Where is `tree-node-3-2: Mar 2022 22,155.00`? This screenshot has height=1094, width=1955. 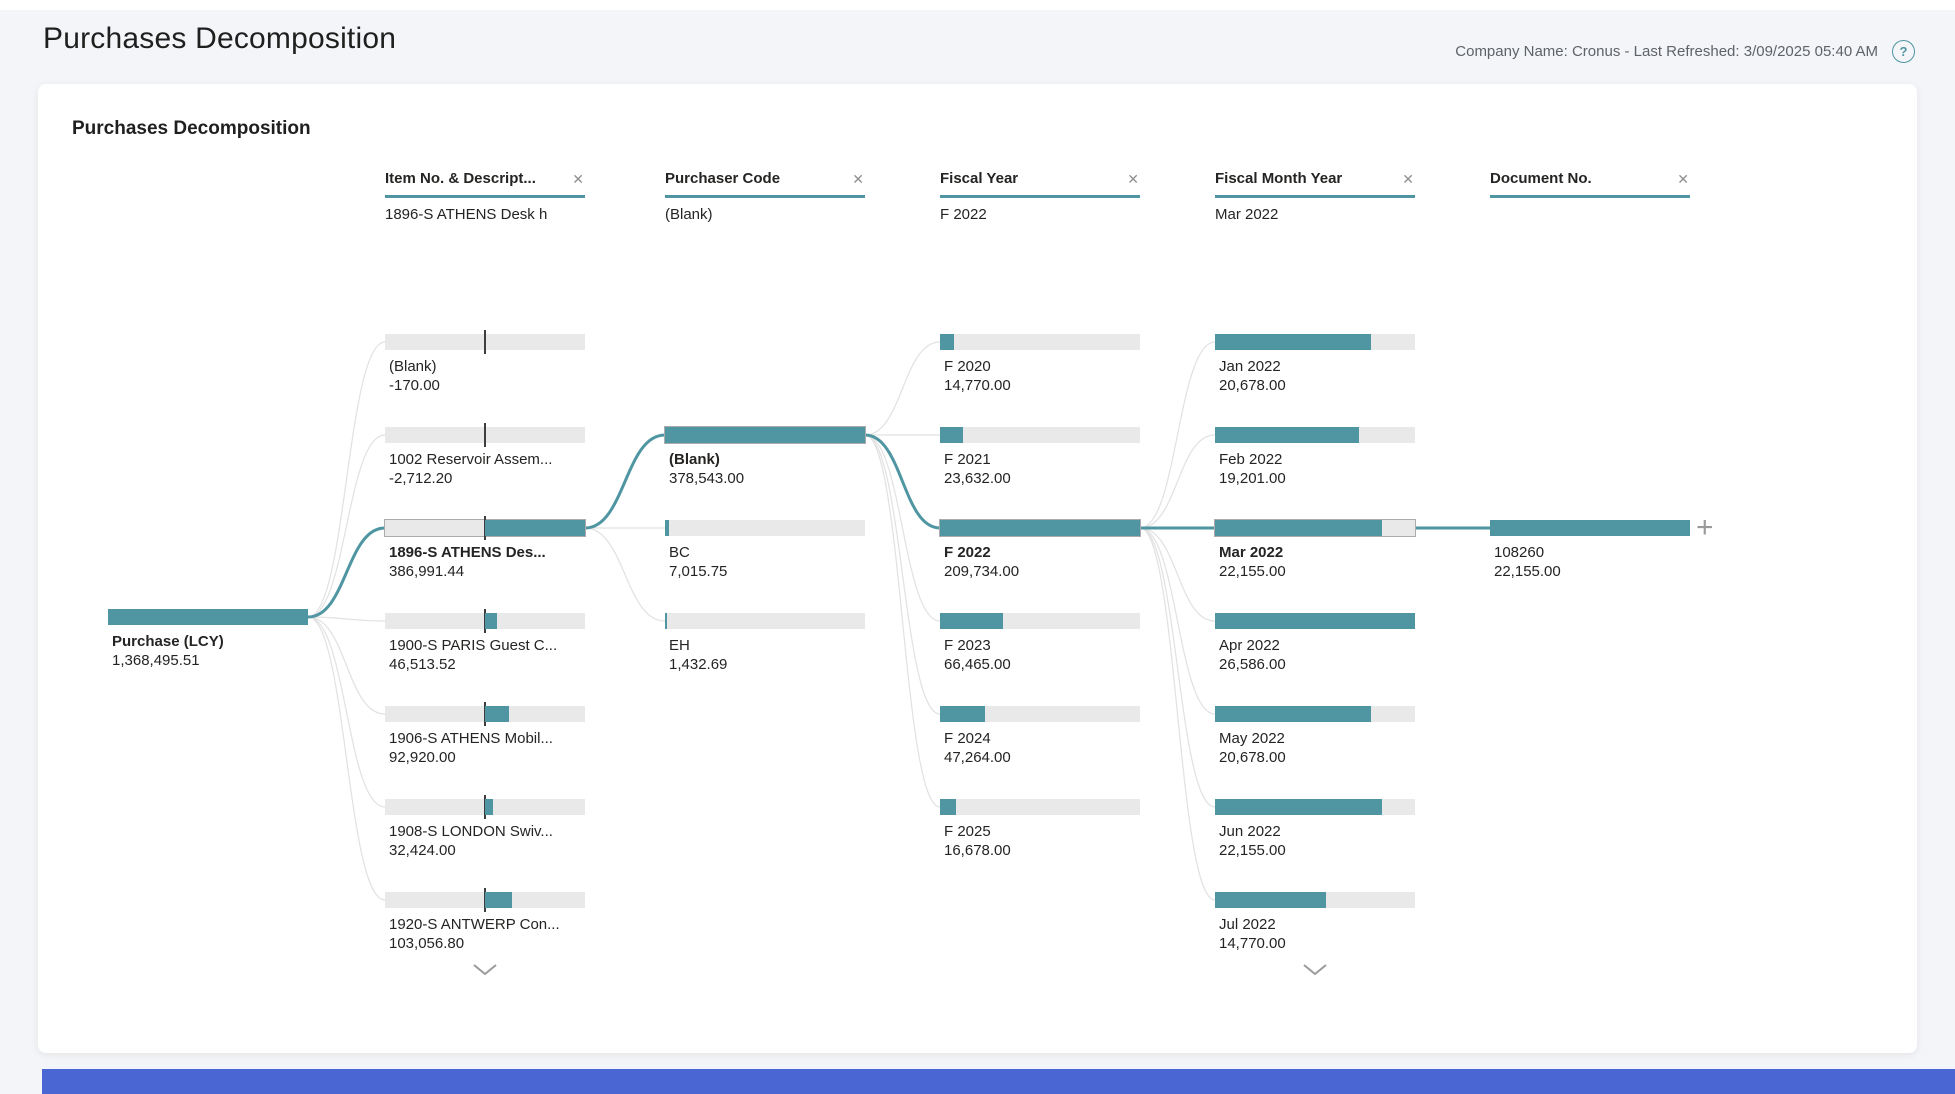
tree-node-3-2: Mar 2022 22,155.00 is located at coordinates (1315, 550).